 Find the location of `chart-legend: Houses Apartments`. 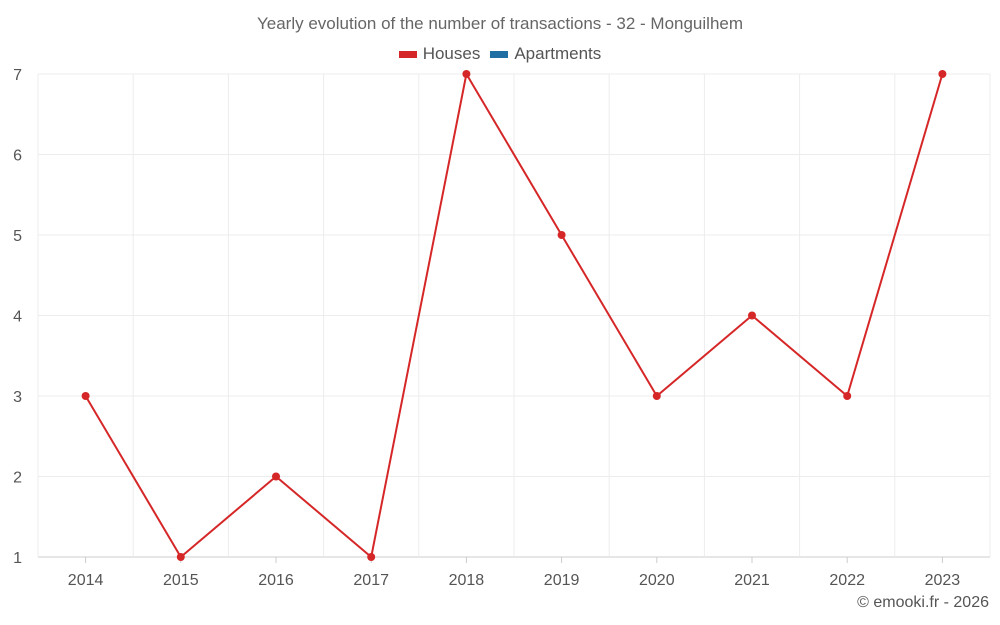

chart-legend: Houses Apartments is located at coordinates (500, 54).